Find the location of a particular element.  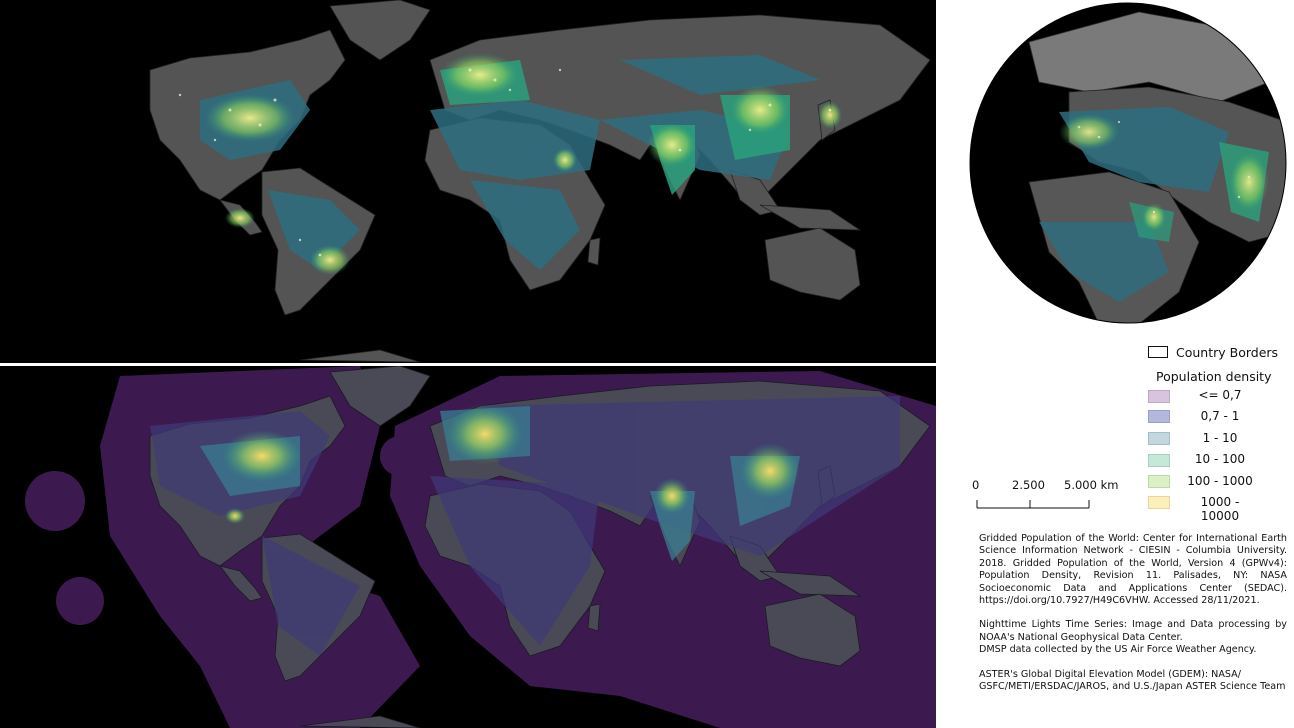

scale-tick-label: 5.000 km is located at coordinates (1091, 485).